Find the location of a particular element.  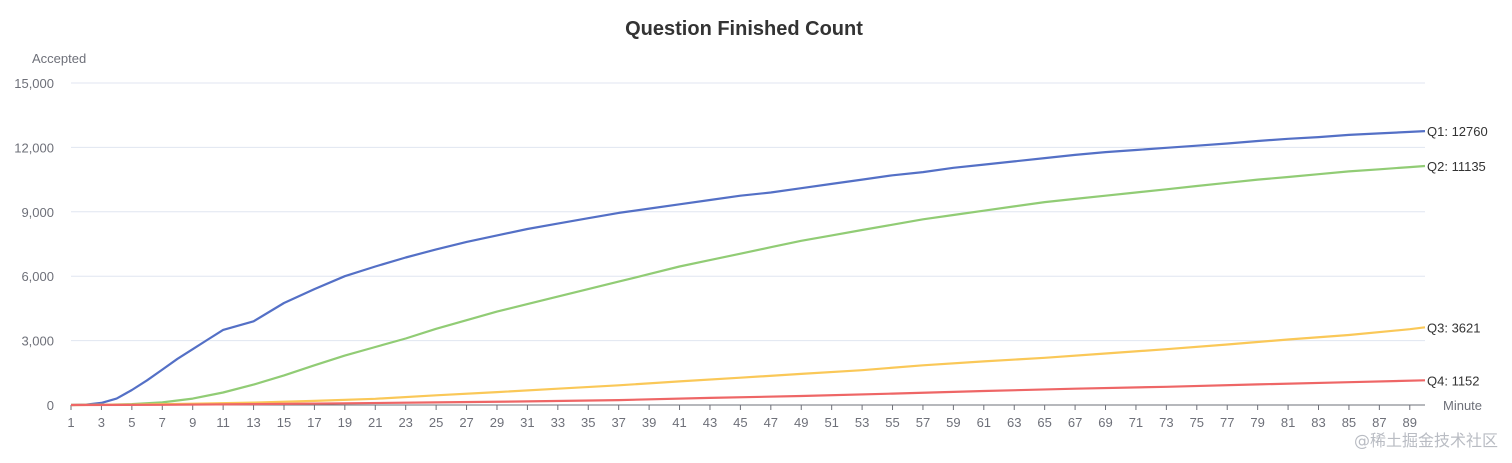

y-tick-label: 15,000 is located at coordinates (34, 83).